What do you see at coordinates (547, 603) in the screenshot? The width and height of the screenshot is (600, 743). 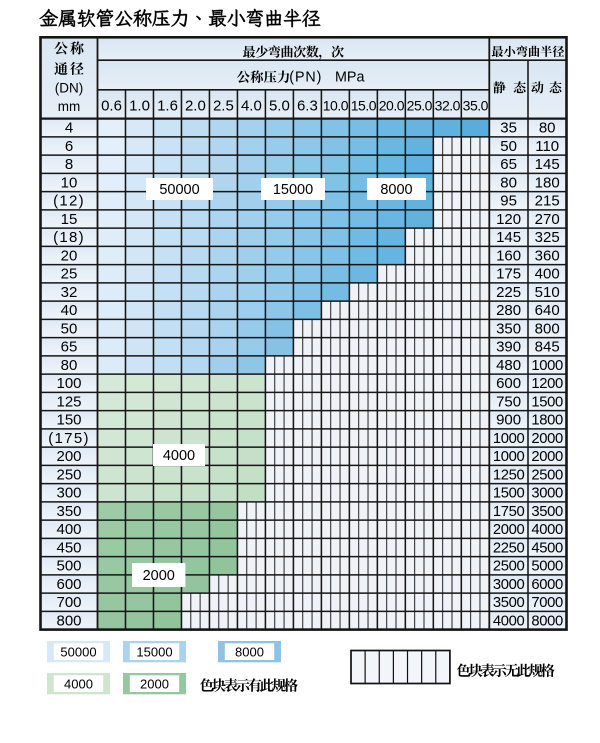 I see `svg-text: 7000` at bounding box center [547, 603].